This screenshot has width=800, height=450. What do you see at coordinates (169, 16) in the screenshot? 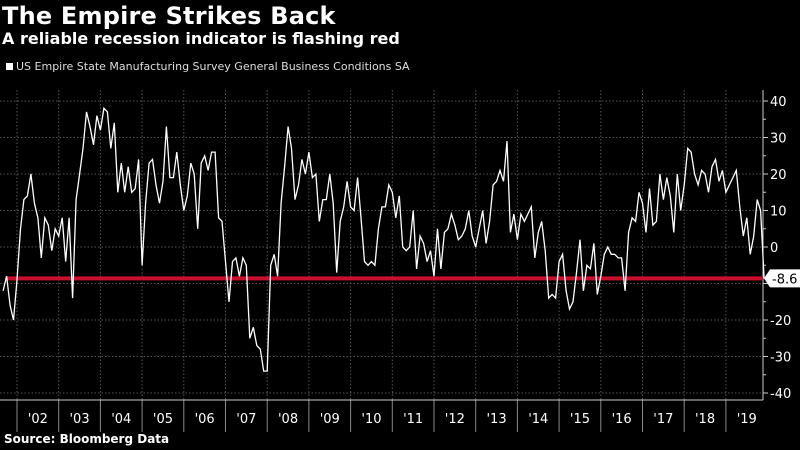
I see `chart-title: The Empire Strikes Back` at bounding box center [169, 16].